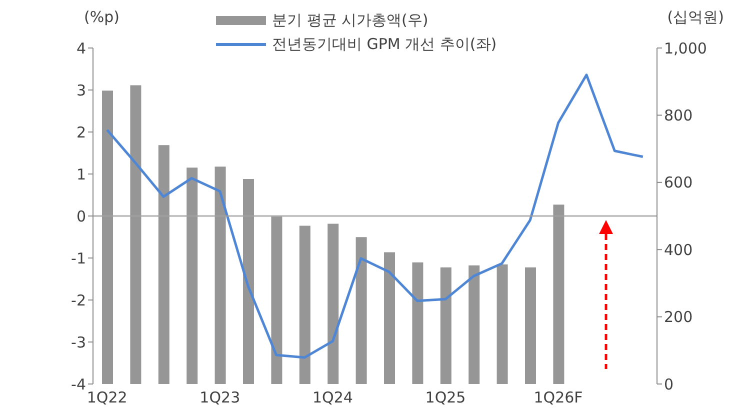  What do you see at coordinates (678, 317) in the screenshot?
I see `y2-tick-label: 200` at bounding box center [678, 317].